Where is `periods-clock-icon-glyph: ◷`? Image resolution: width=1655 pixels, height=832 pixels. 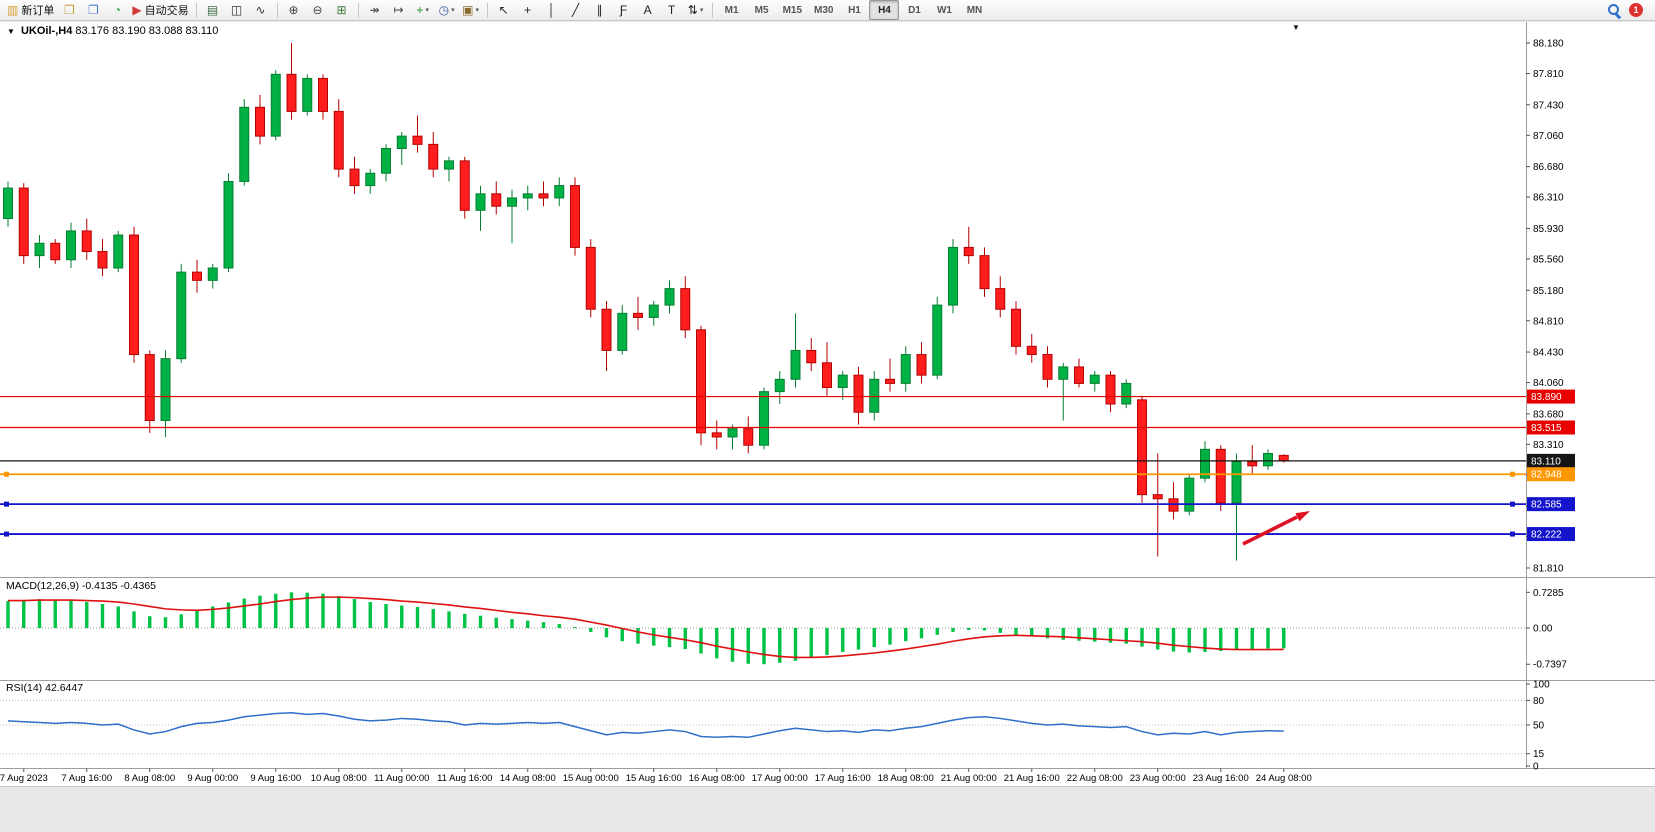
periods-clock-icon-glyph: ◷ is located at coordinates (444, 10).